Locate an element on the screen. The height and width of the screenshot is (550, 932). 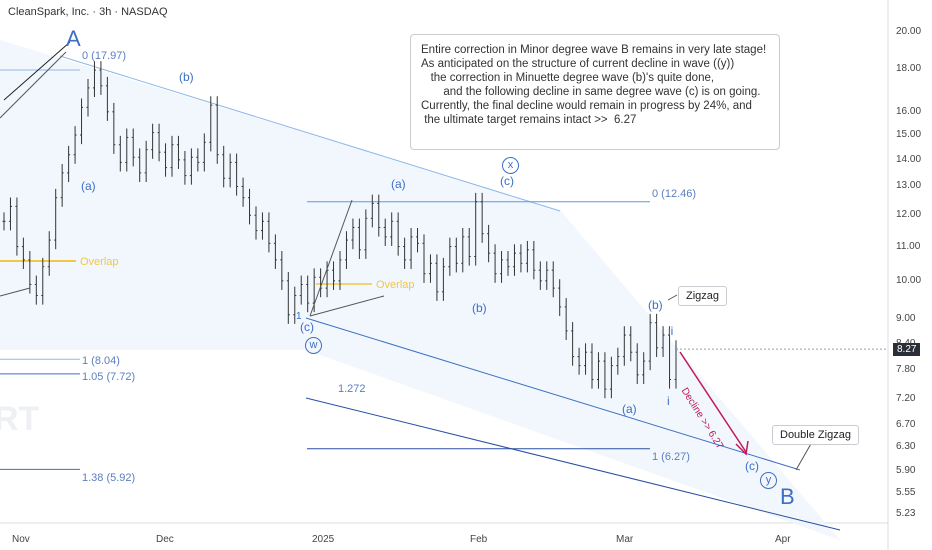
wave-b-label-1: (b) is located at coordinates (186, 77).